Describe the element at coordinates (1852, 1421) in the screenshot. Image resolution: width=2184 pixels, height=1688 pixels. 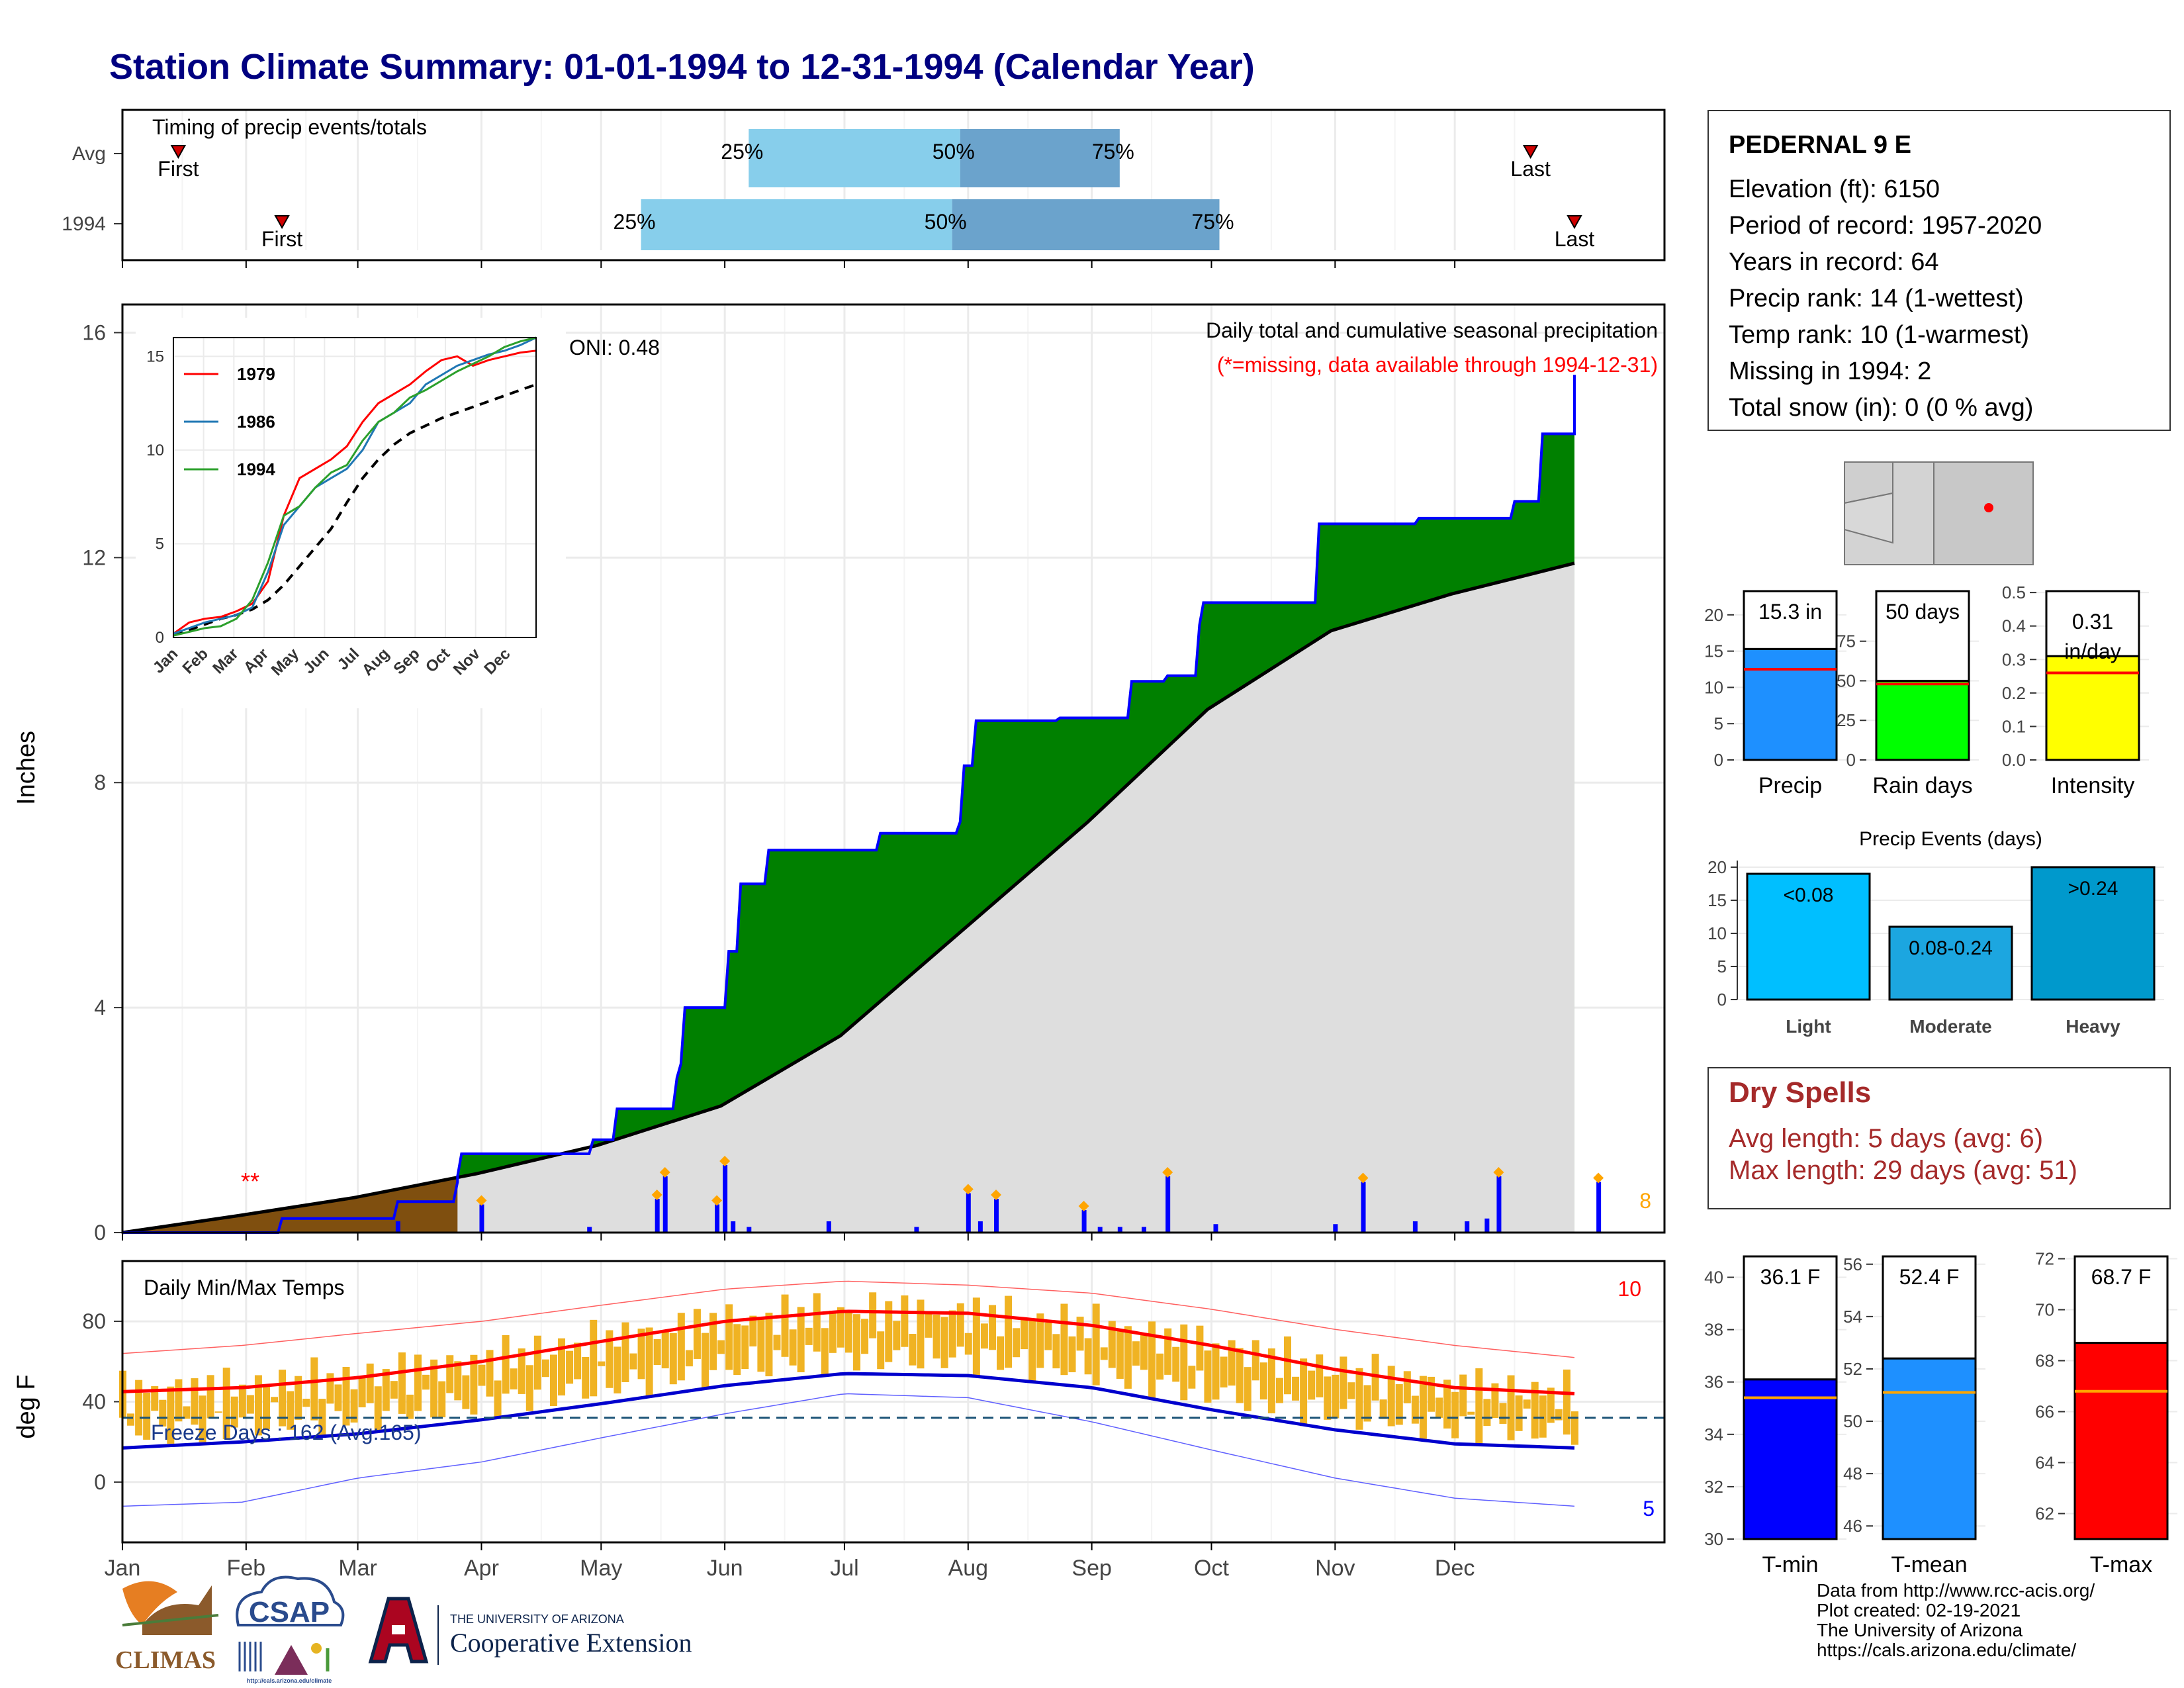
I see `tsummary-1-tick-label: 50` at that location.